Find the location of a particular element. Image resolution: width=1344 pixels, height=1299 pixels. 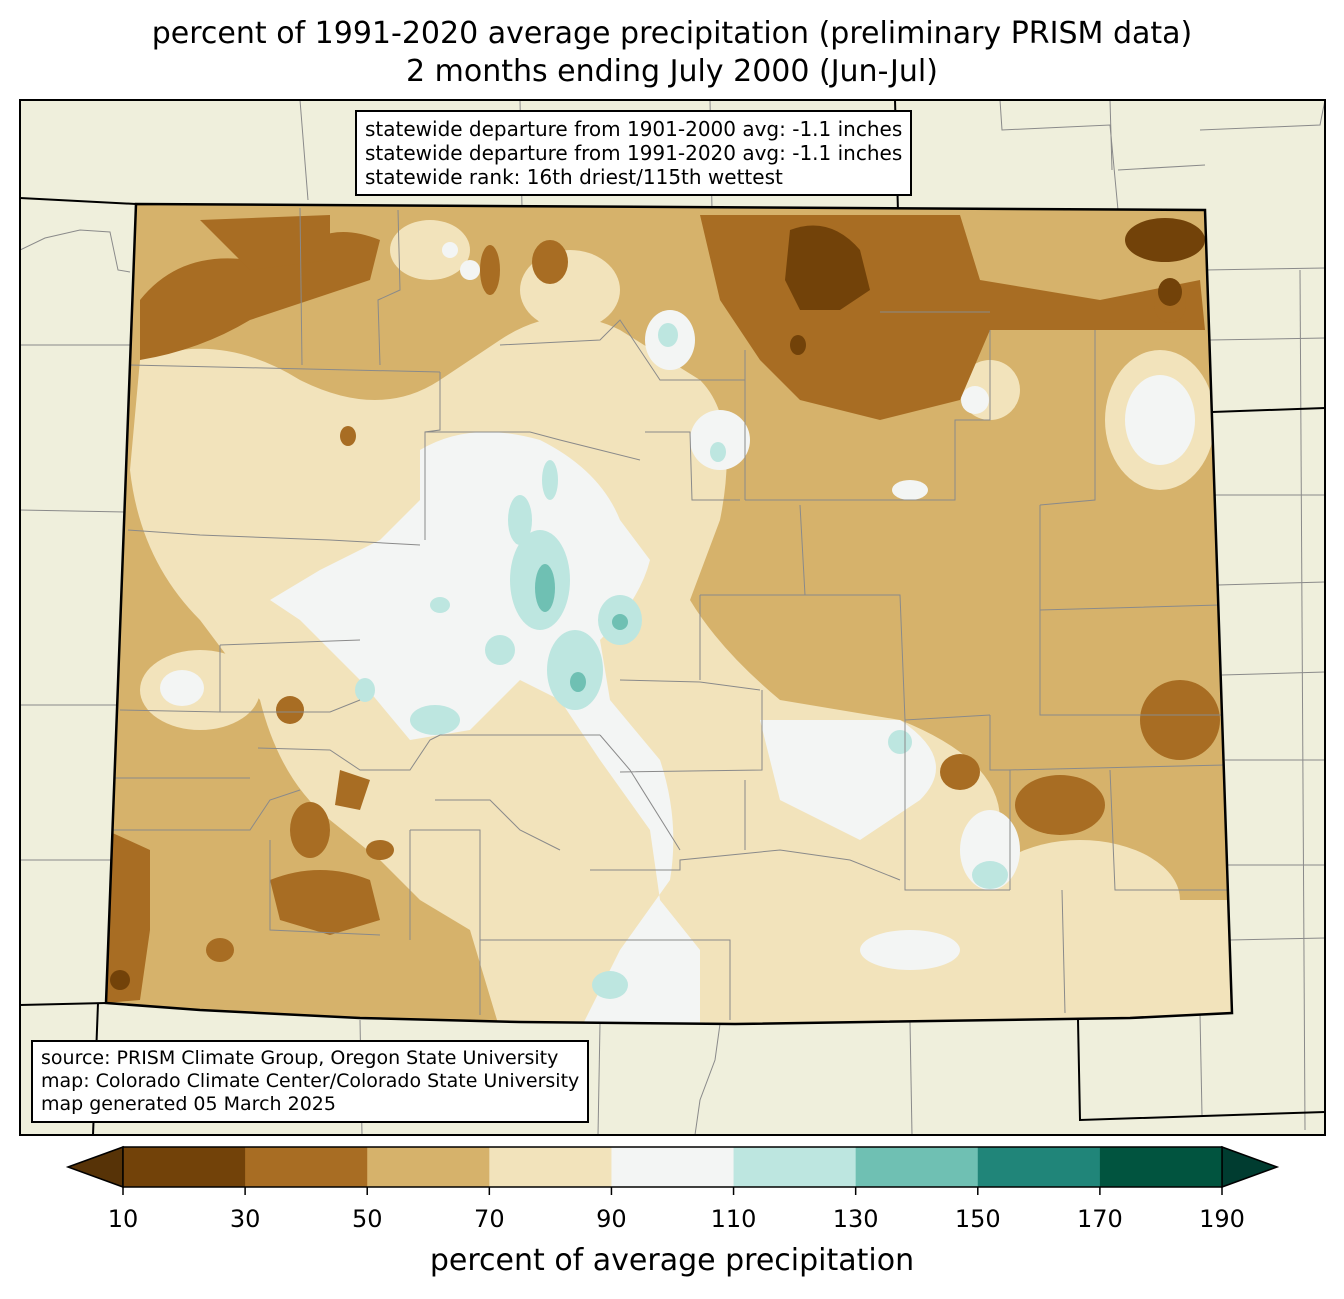

colorbar-tick-label: 70 is located at coordinates (489, 1219).